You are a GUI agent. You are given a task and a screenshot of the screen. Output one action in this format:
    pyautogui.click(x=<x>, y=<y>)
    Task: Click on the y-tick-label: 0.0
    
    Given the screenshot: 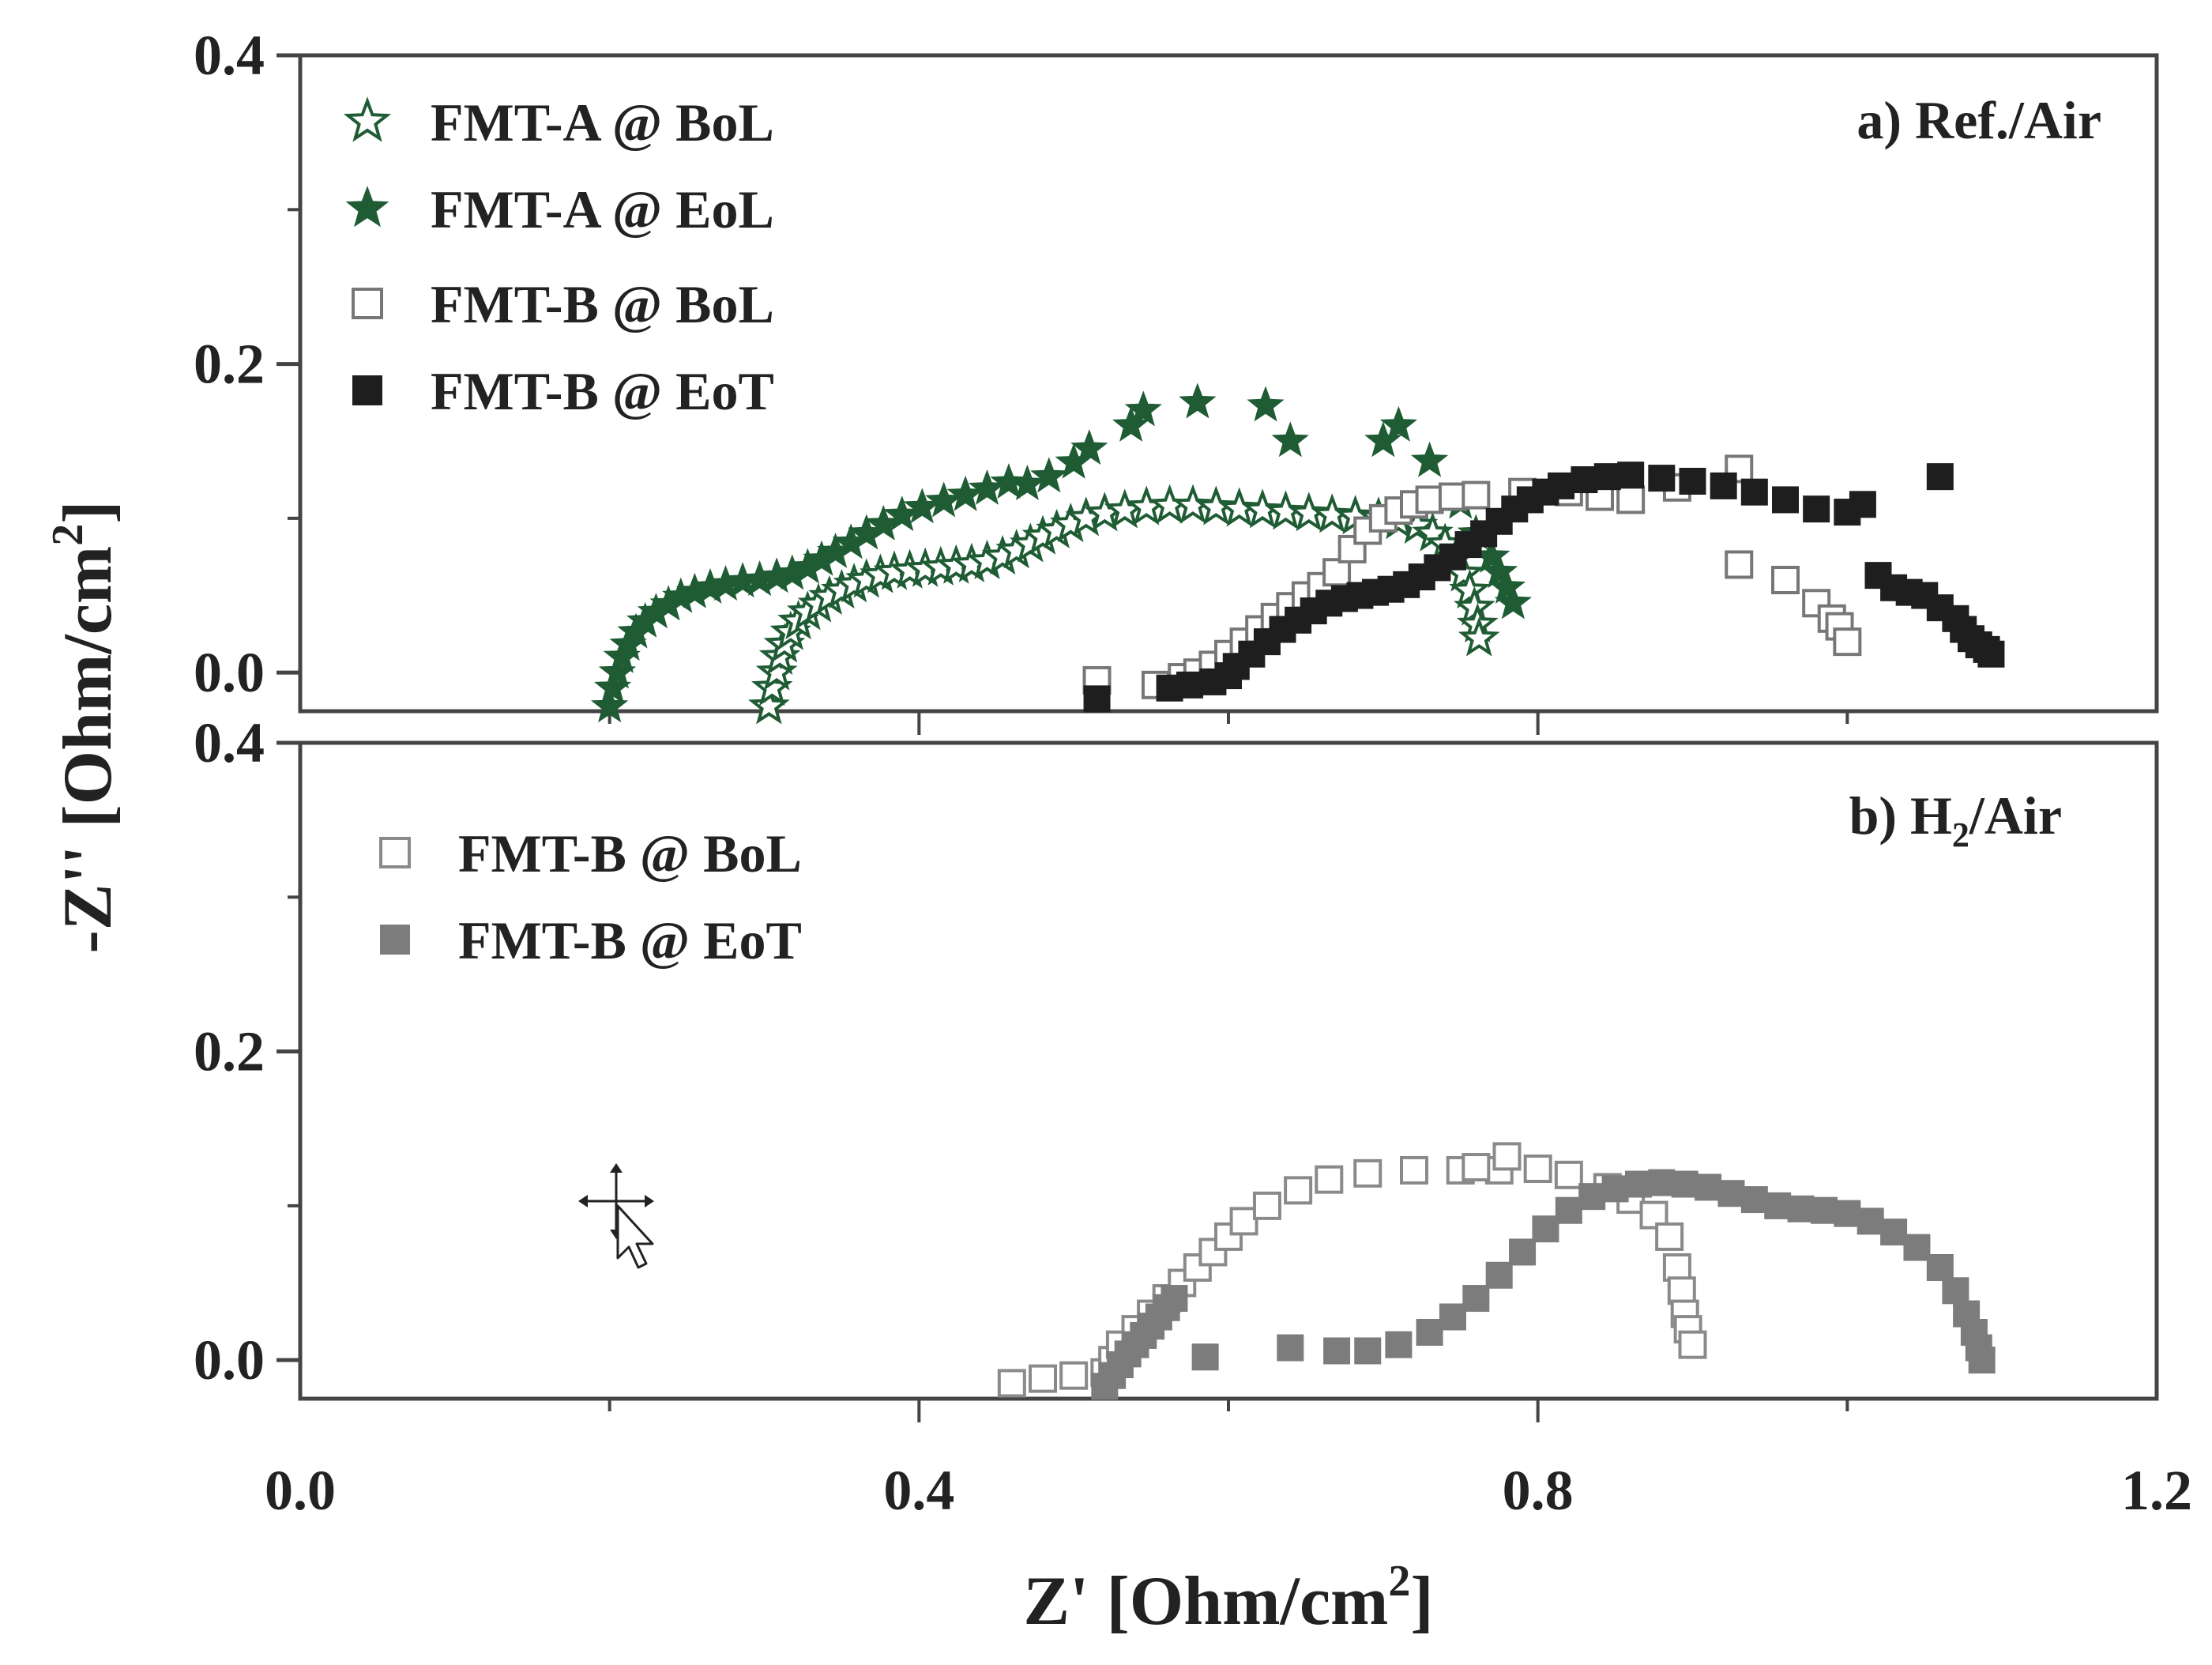 What is the action you would take?
    pyautogui.click(x=230, y=1360)
    